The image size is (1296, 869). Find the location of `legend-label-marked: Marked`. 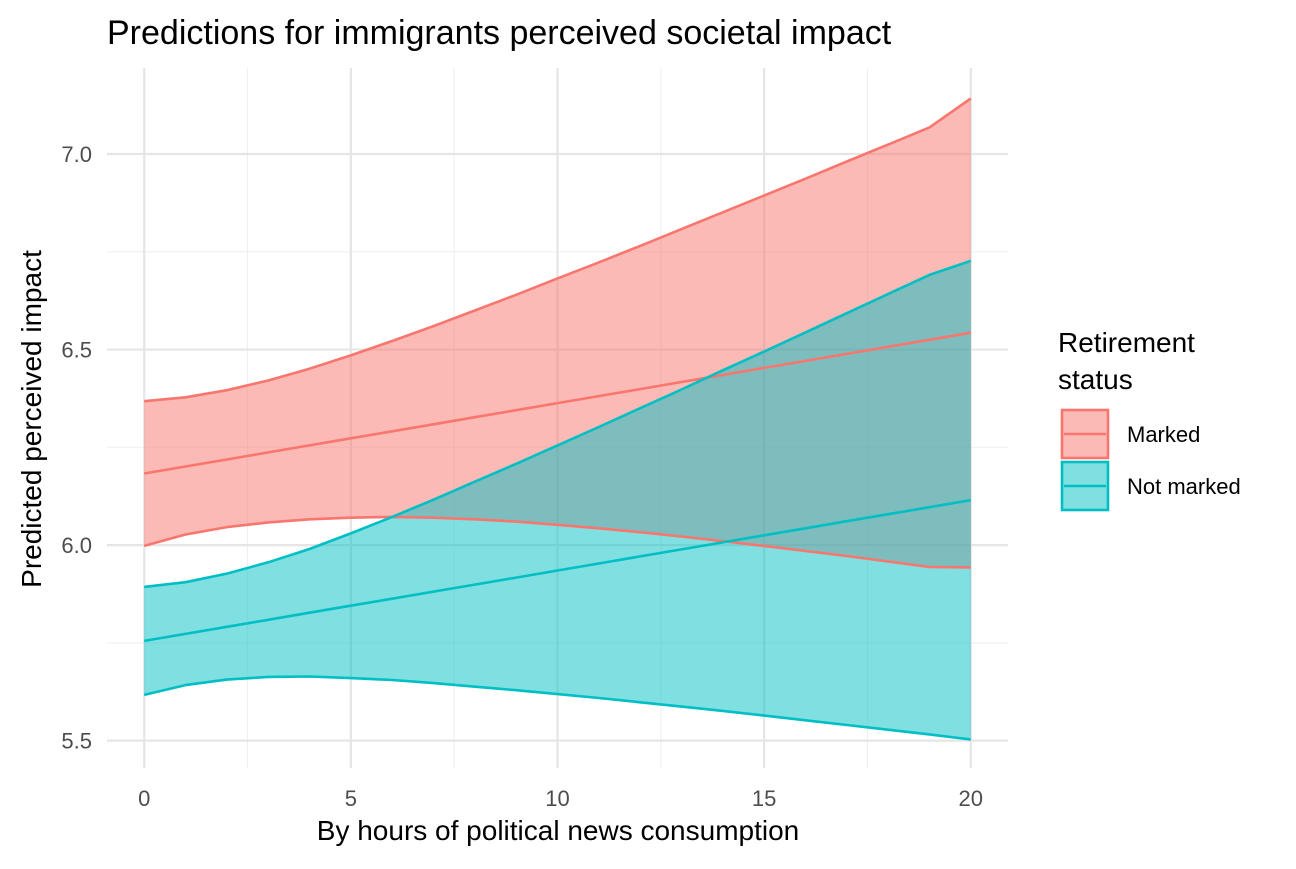

legend-label-marked: Marked is located at coordinates (1163, 434).